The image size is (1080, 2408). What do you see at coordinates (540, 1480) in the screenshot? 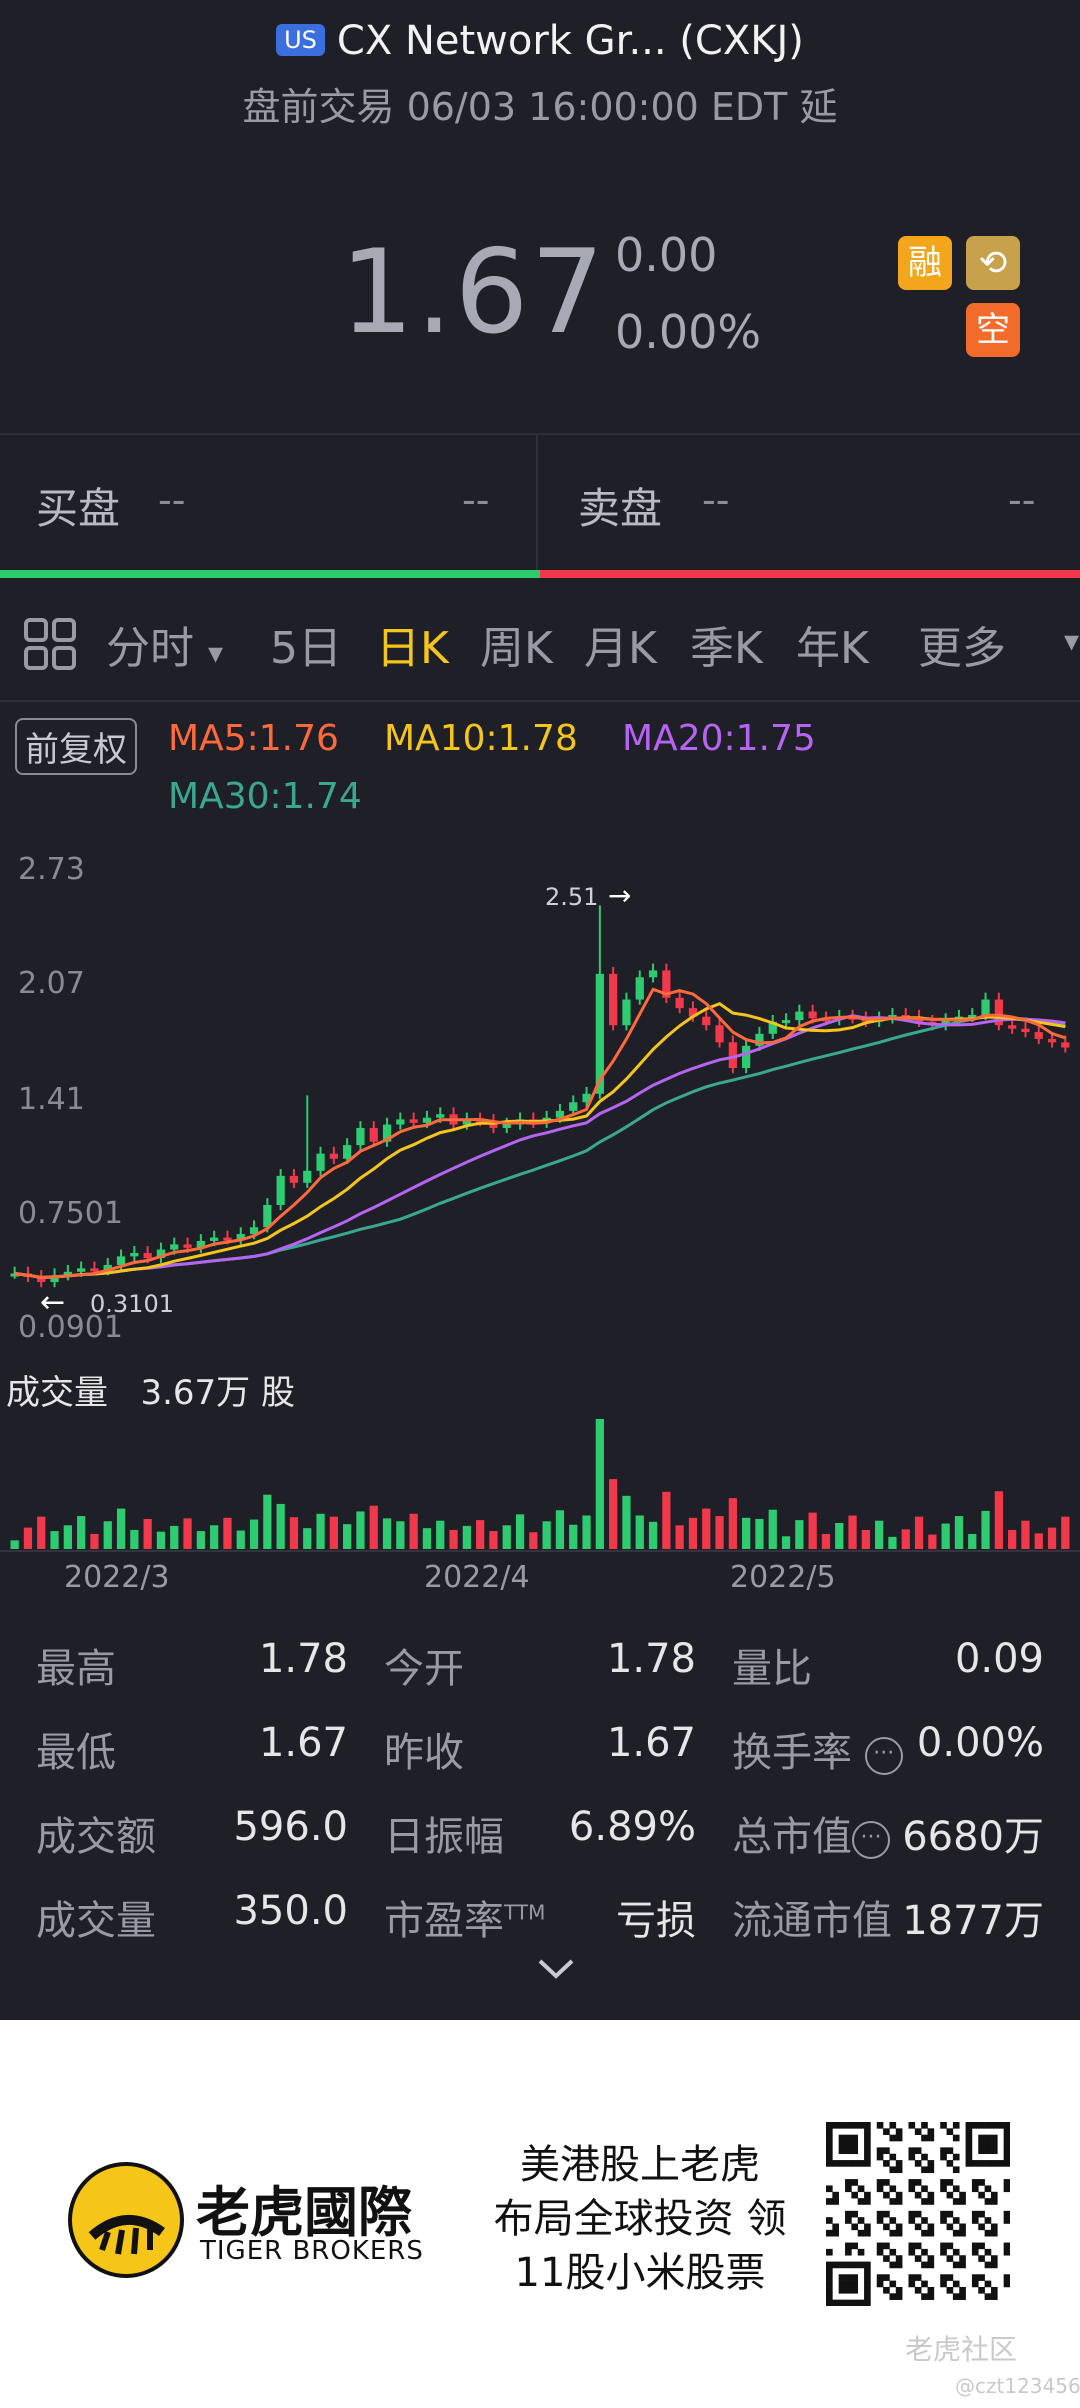
I see `volume-chart` at bounding box center [540, 1480].